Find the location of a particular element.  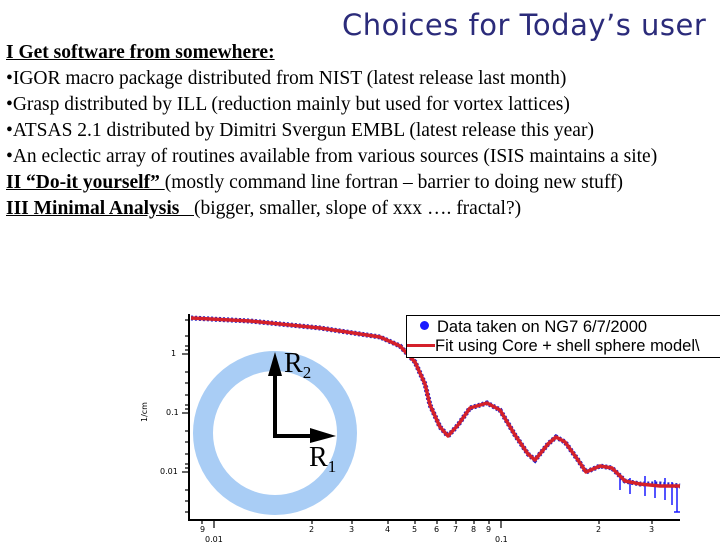

data-dot-icon is located at coordinates (424, 326).